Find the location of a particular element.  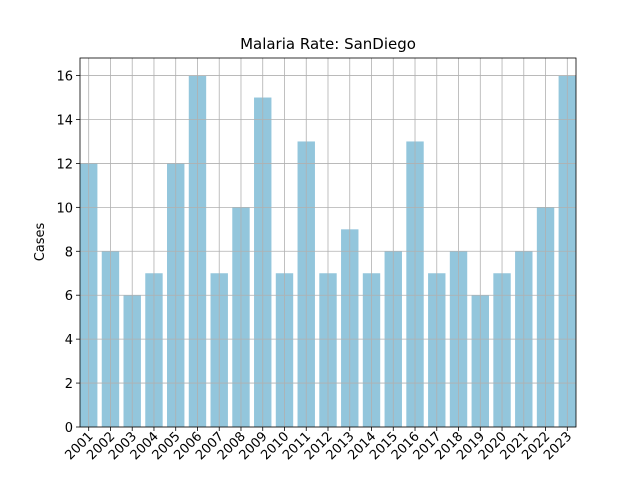

y-tick-label: 10 is located at coordinates (64, 208).